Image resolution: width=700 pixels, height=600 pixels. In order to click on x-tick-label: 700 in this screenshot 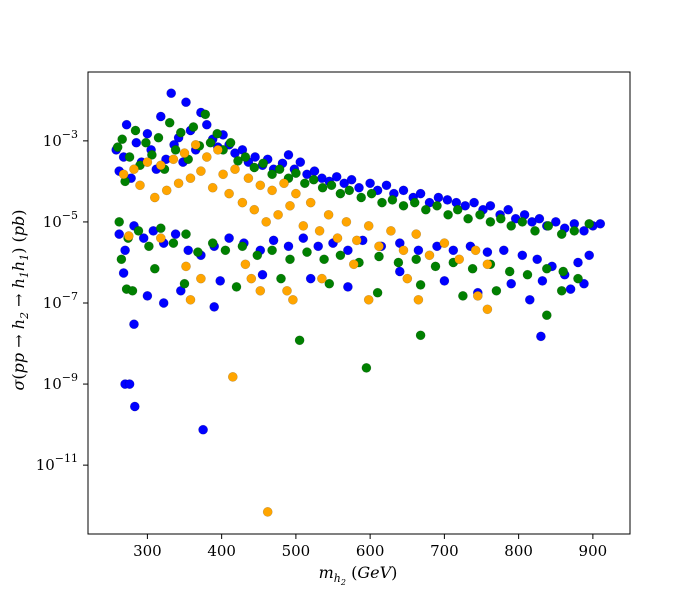, I will do `click(444, 551)`.